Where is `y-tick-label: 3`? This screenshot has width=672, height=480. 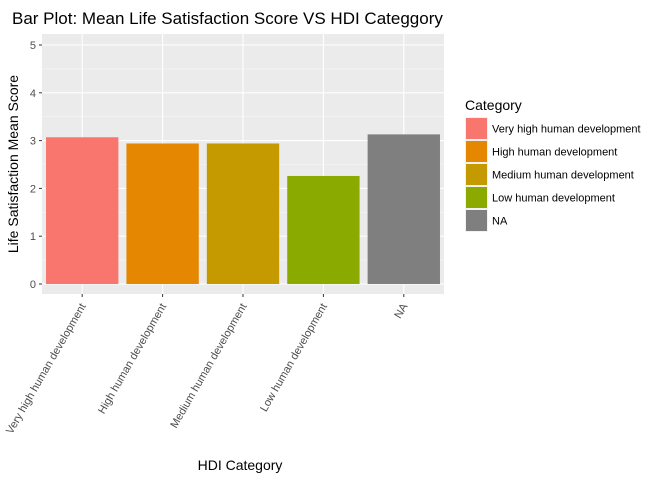
y-tick-label: 3 is located at coordinates (33, 142).